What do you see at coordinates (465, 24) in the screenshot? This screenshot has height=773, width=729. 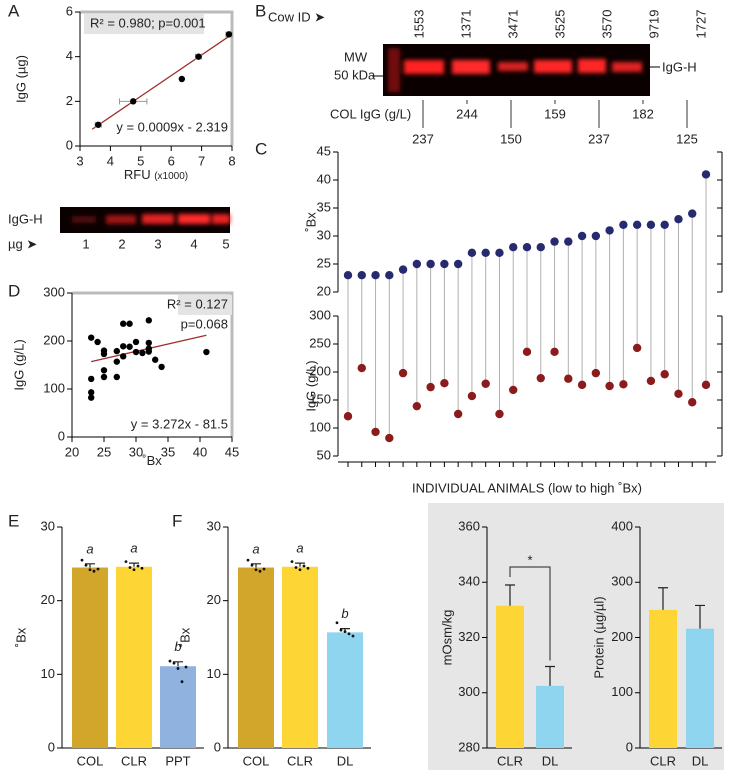 I see `cow-id: 1371` at bounding box center [465, 24].